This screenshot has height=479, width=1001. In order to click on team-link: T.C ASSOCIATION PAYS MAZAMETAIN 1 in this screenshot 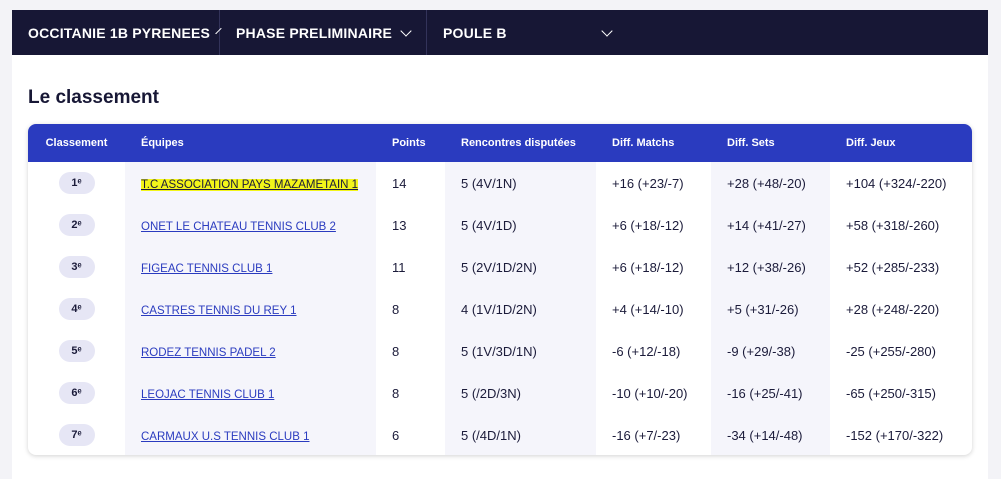, I will do `click(250, 184)`.